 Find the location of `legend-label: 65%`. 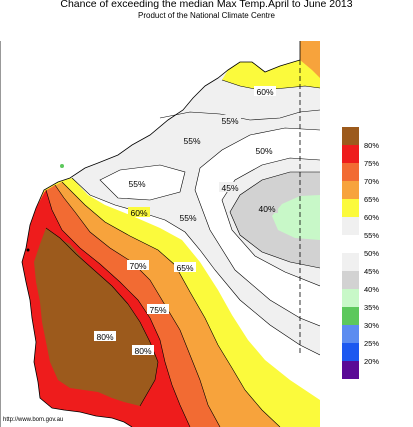

legend-label: 65% is located at coordinates (372, 199).